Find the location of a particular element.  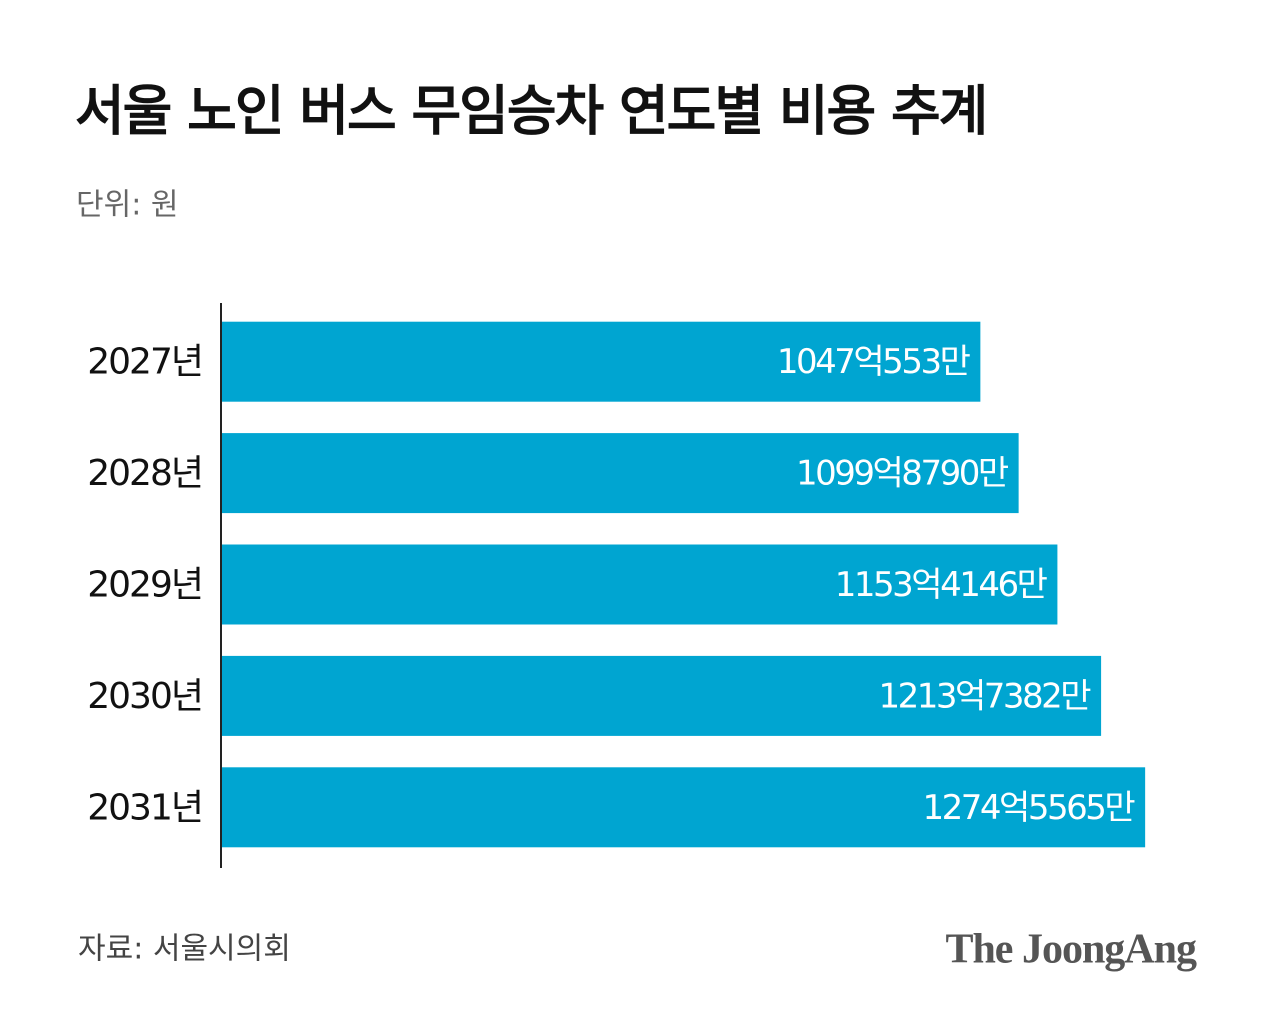

source-note: 자료: 서울시의회 is located at coordinates (184, 949).